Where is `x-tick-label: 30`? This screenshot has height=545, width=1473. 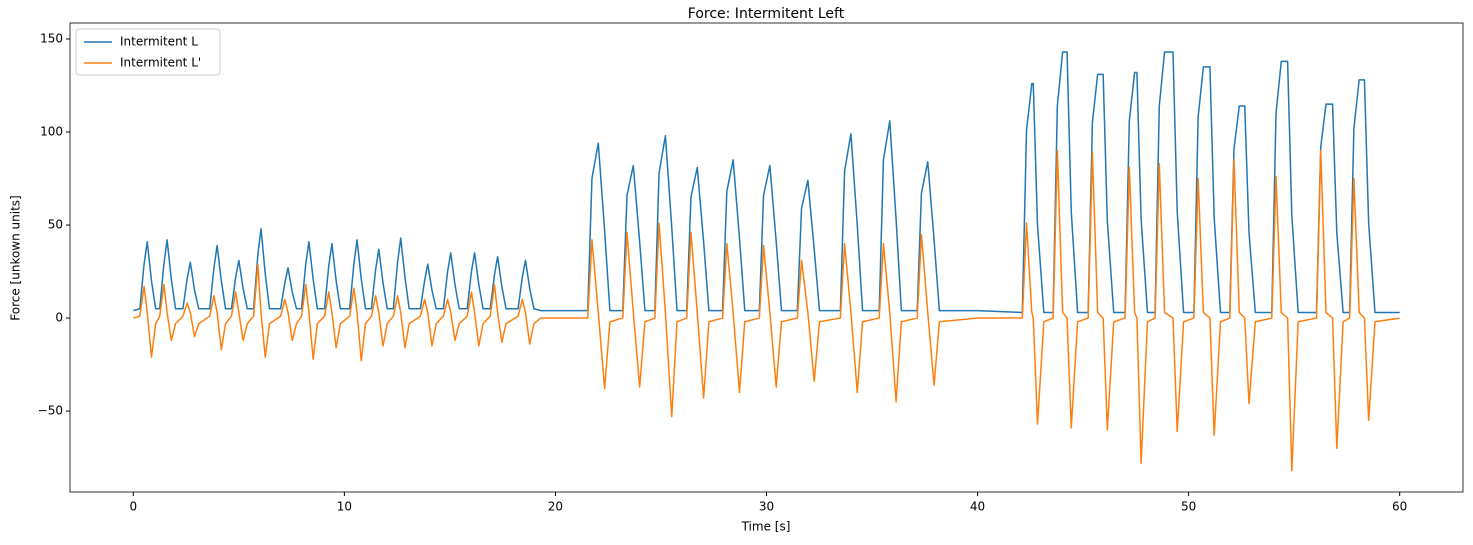 x-tick-label: 30 is located at coordinates (766, 507).